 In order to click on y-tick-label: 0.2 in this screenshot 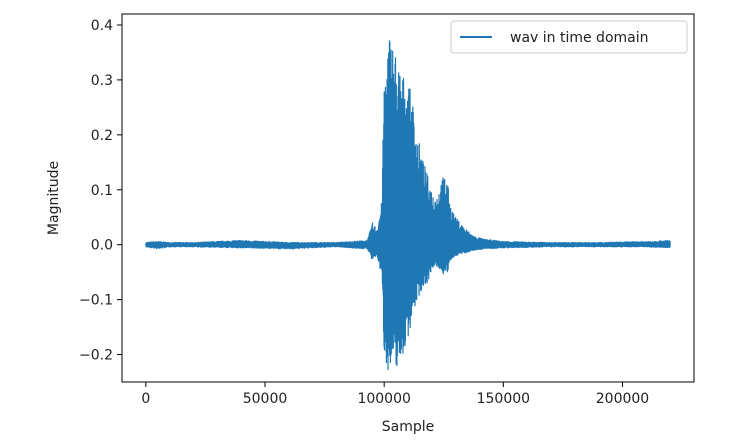, I will do `click(102, 136)`.